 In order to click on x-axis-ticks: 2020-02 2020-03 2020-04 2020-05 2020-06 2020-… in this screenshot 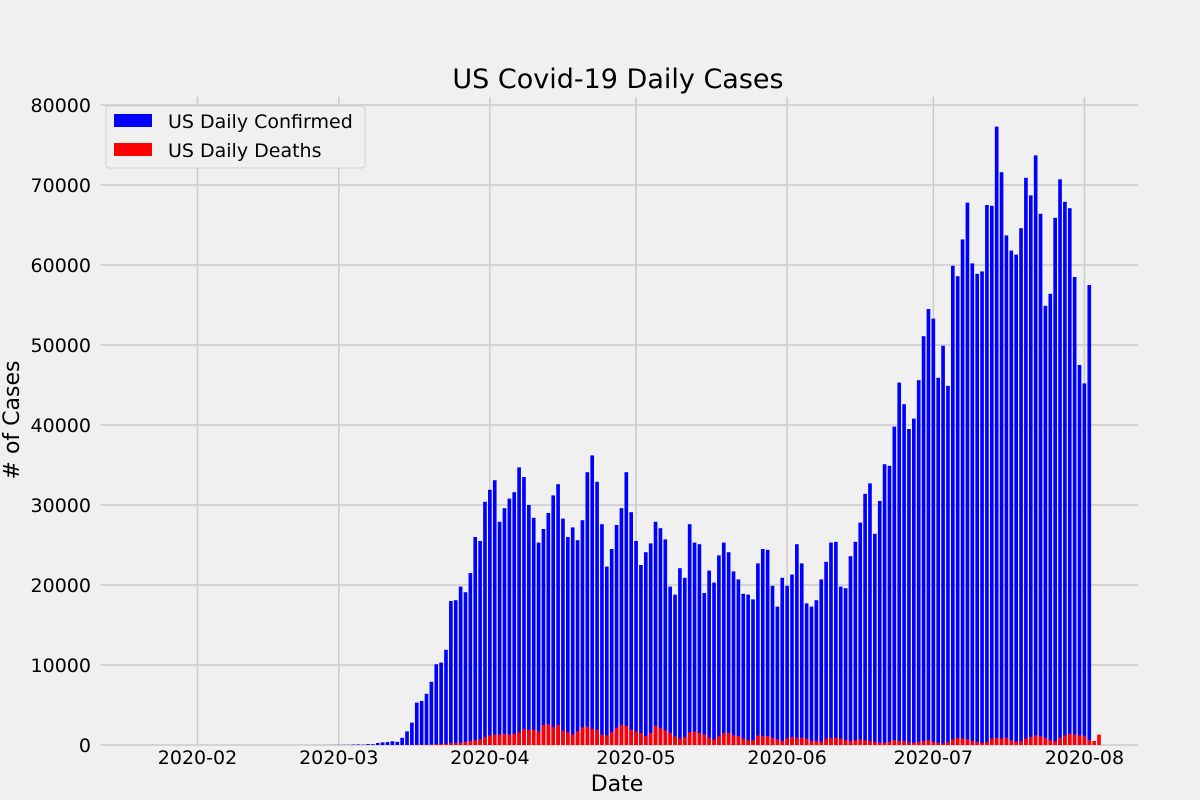, I will do `click(641, 758)`.